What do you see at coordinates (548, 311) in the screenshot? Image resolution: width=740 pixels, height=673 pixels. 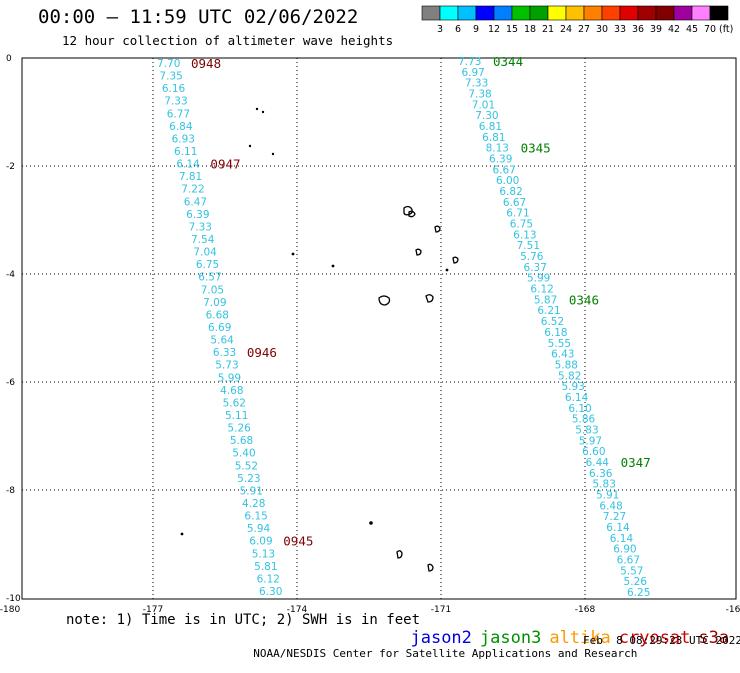 I see `wave-height-value: 6.21` at bounding box center [548, 311].